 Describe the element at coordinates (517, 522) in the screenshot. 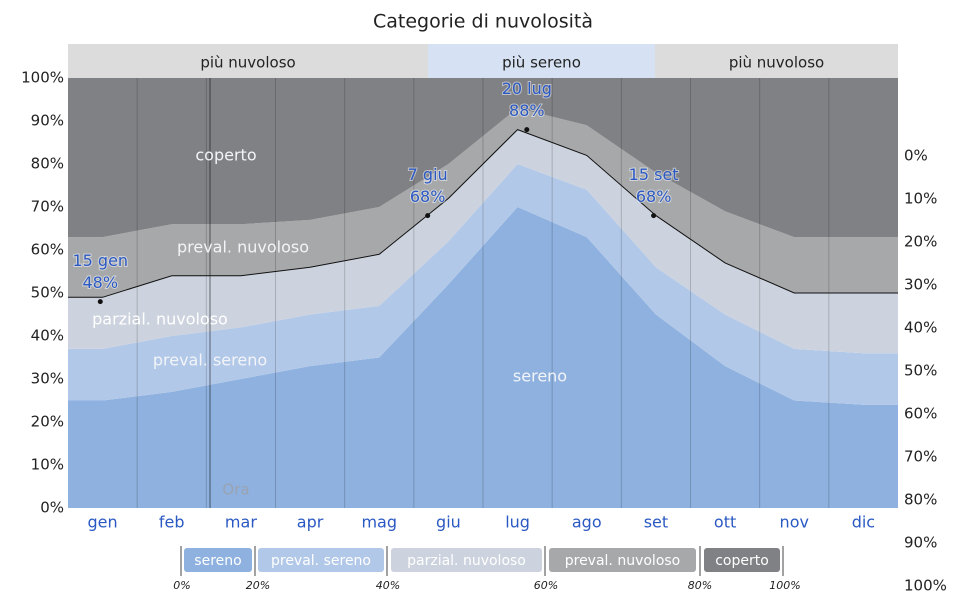

I see `x-tick-label: lug` at that location.